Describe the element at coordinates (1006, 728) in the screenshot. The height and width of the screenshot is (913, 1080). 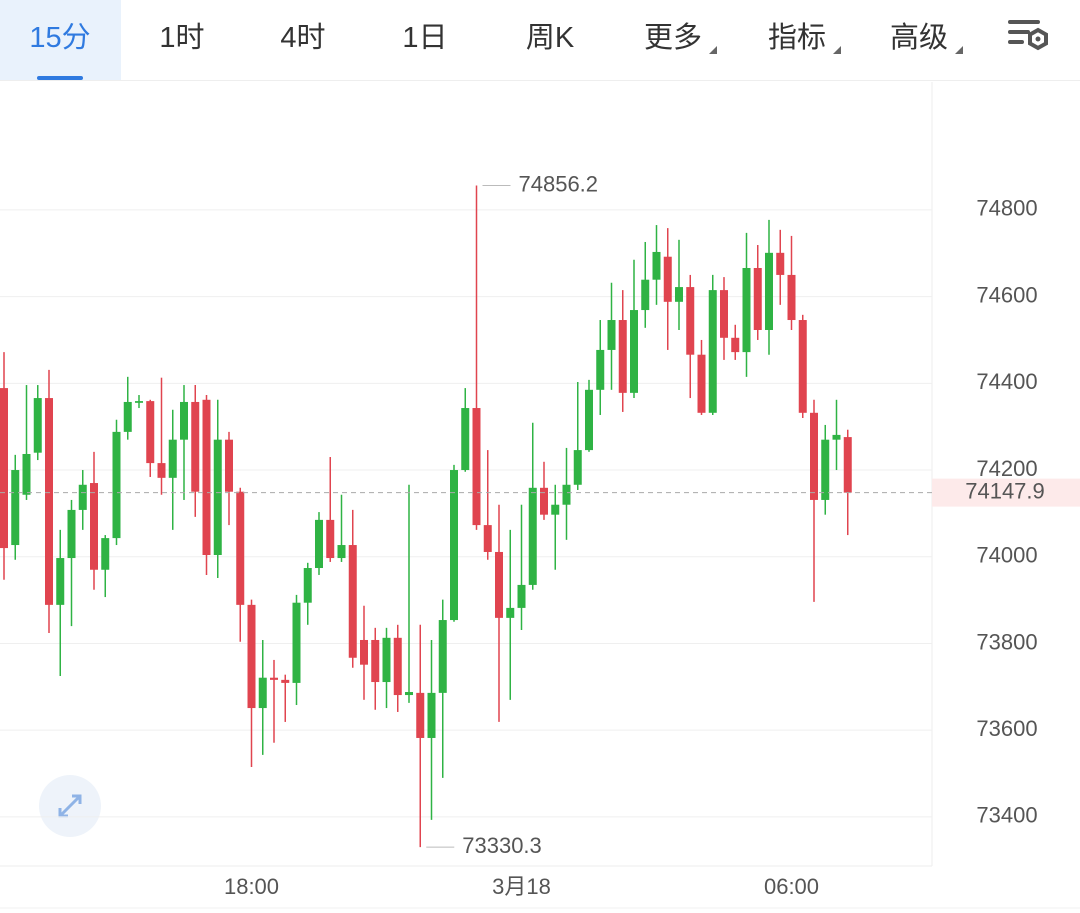
I see `y-tick-label: 73600` at that location.